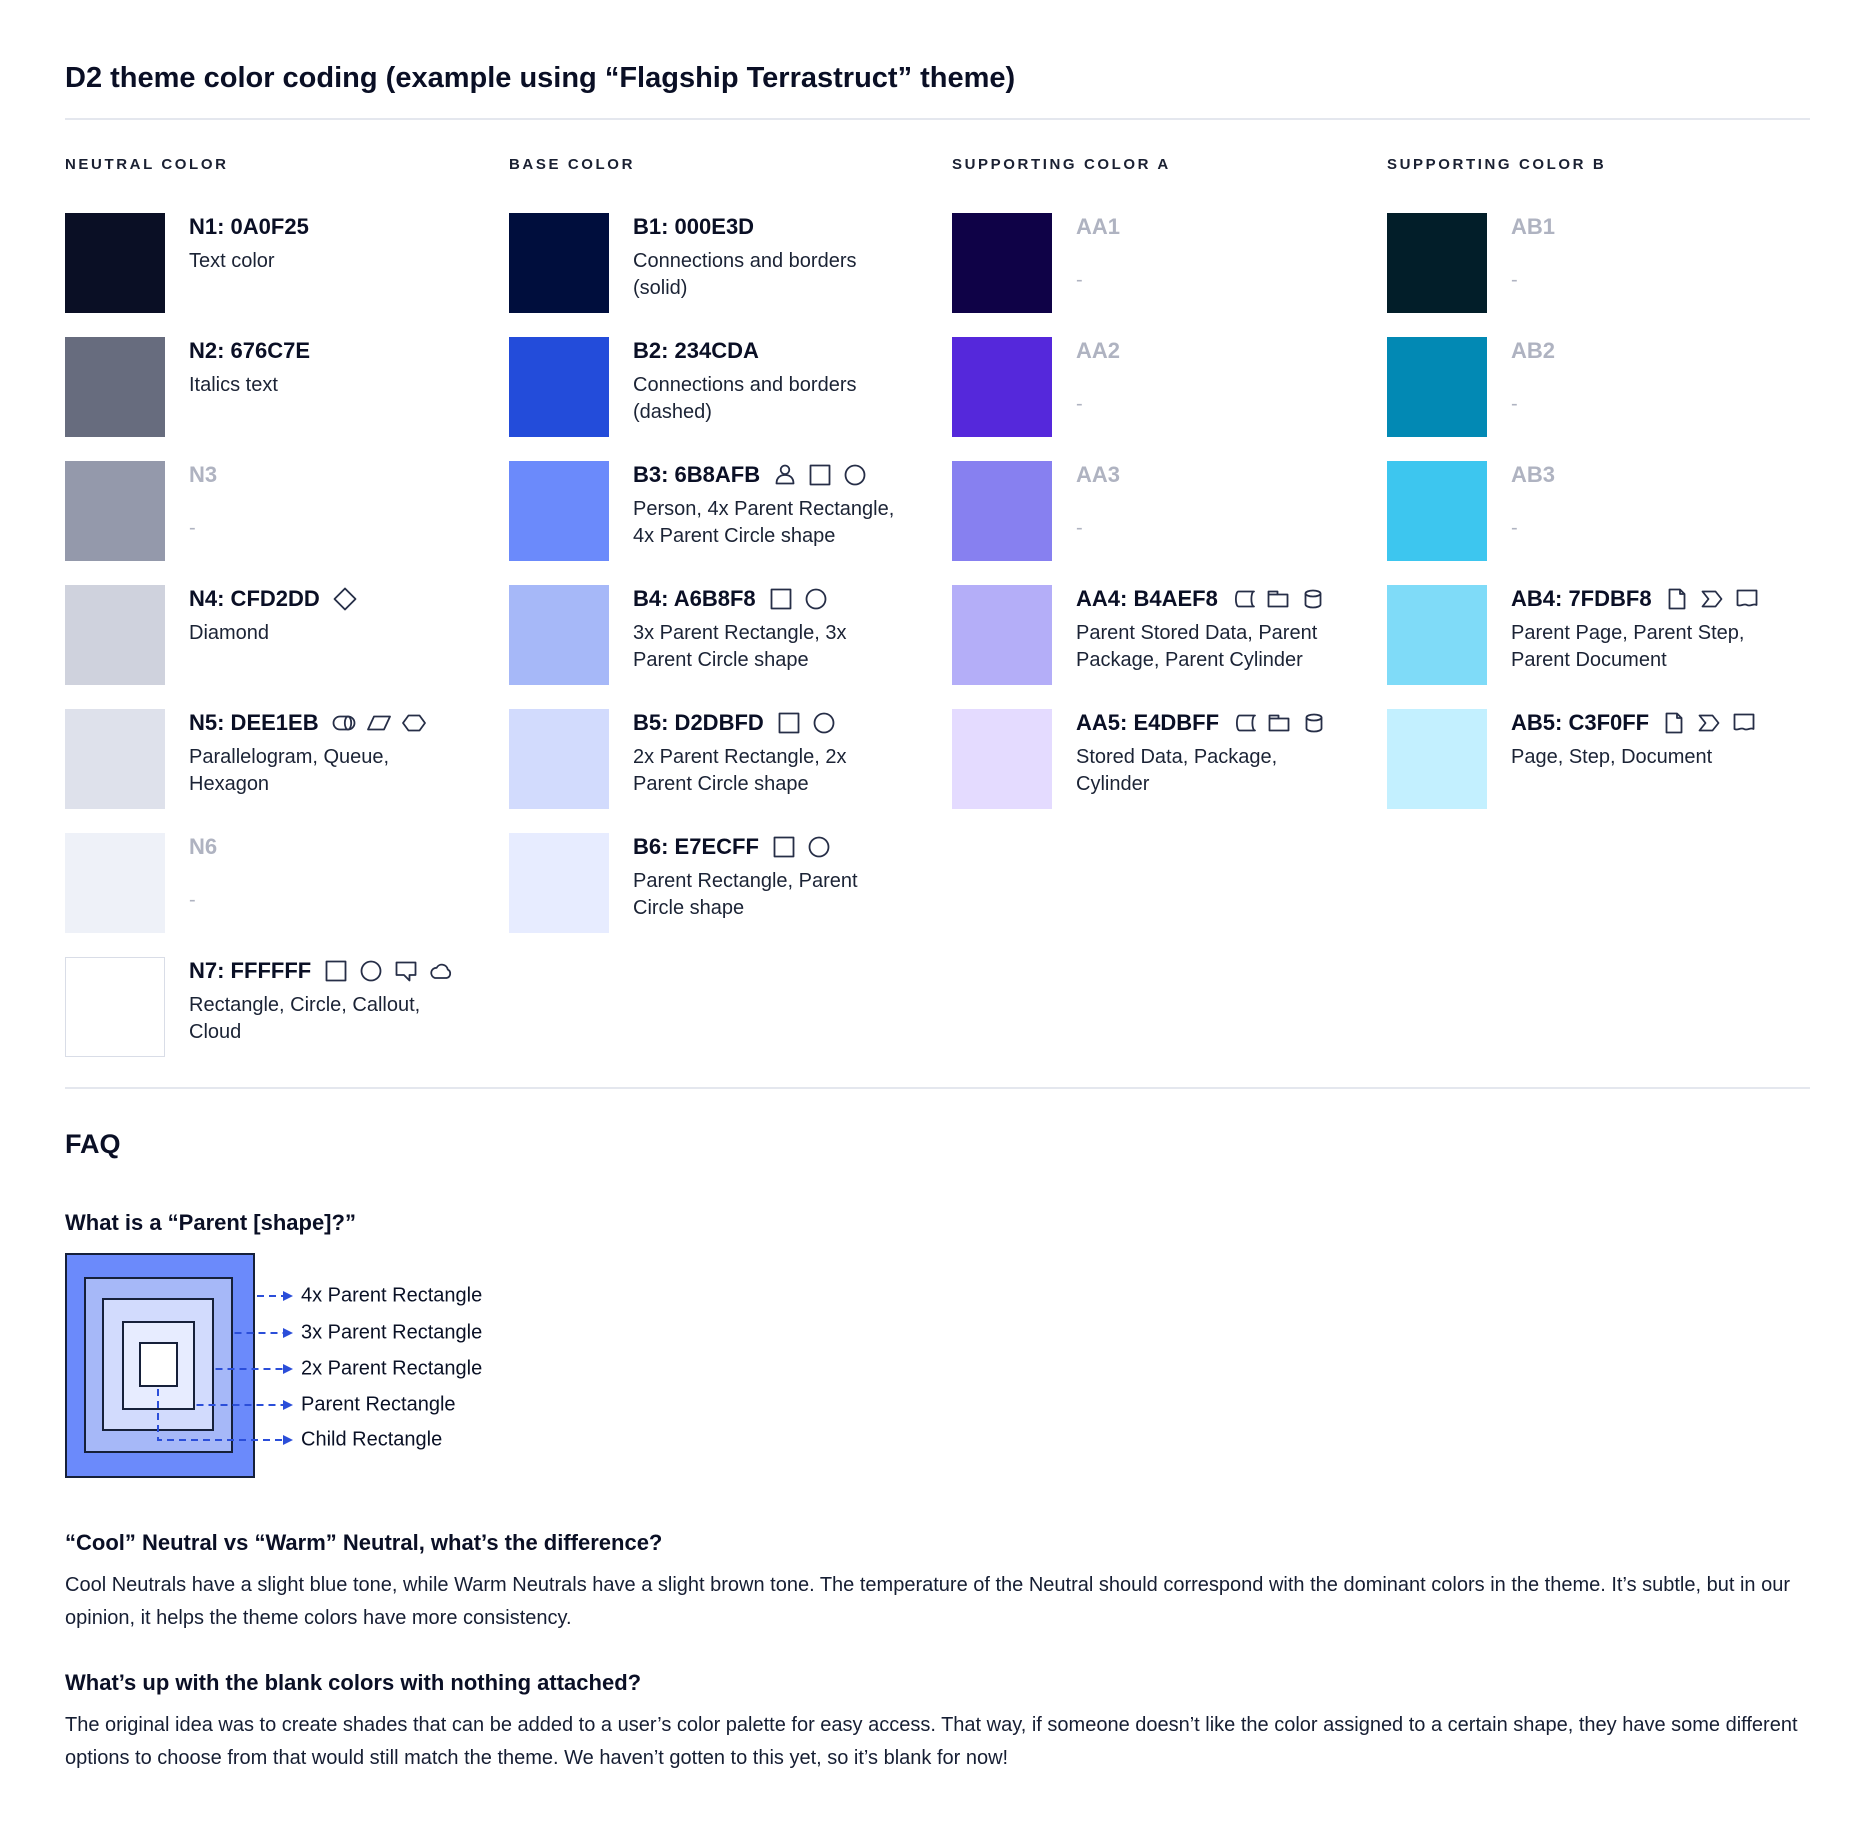 The image size is (1864, 1832). I want to click on color-label: B4: A6B8F8, so click(694, 598).